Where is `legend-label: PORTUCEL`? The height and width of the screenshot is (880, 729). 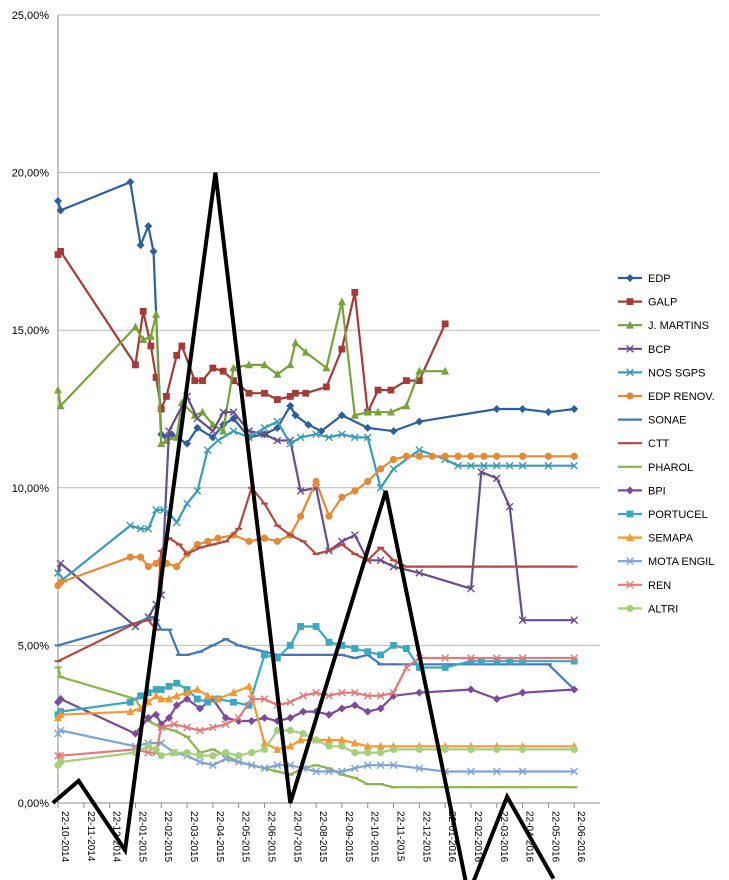
legend-label: PORTUCEL is located at coordinates (678, 515).